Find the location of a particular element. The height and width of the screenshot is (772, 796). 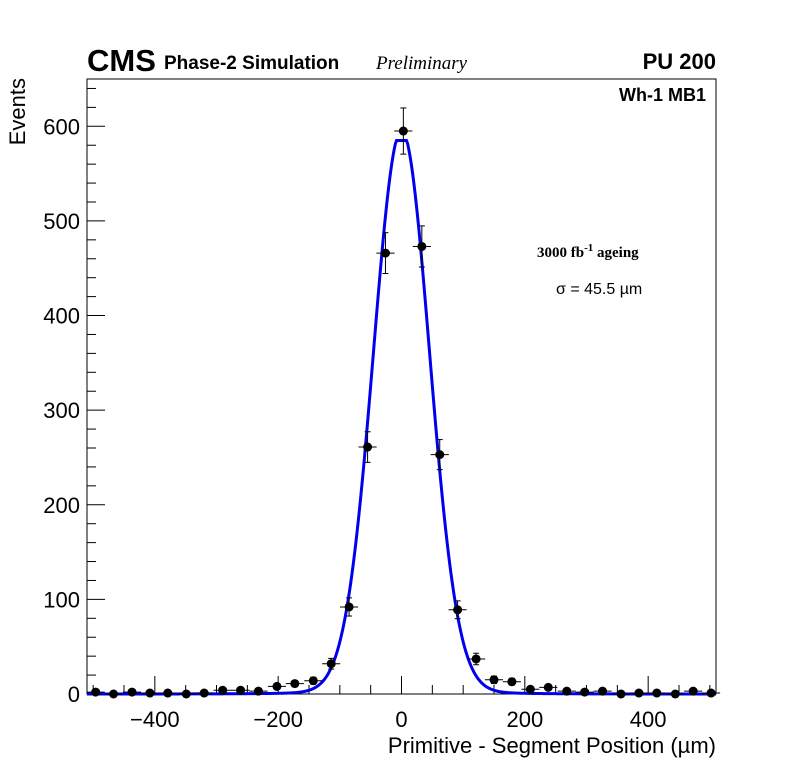

sigma-label: σ = 45.5 µm is located at coordinates (599, 289).